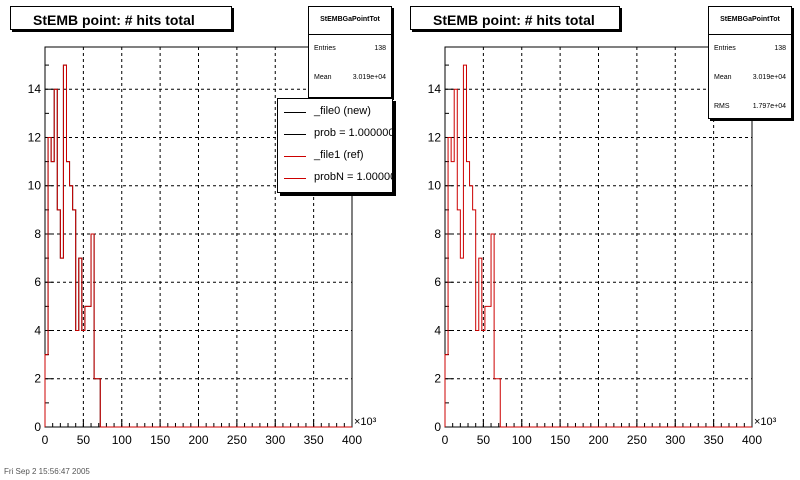 The width and height of the screenshot is (800, 480). Describe the element at coordinates (722, 106) in the screenshot. I see `stats-label: RMS` at that location.